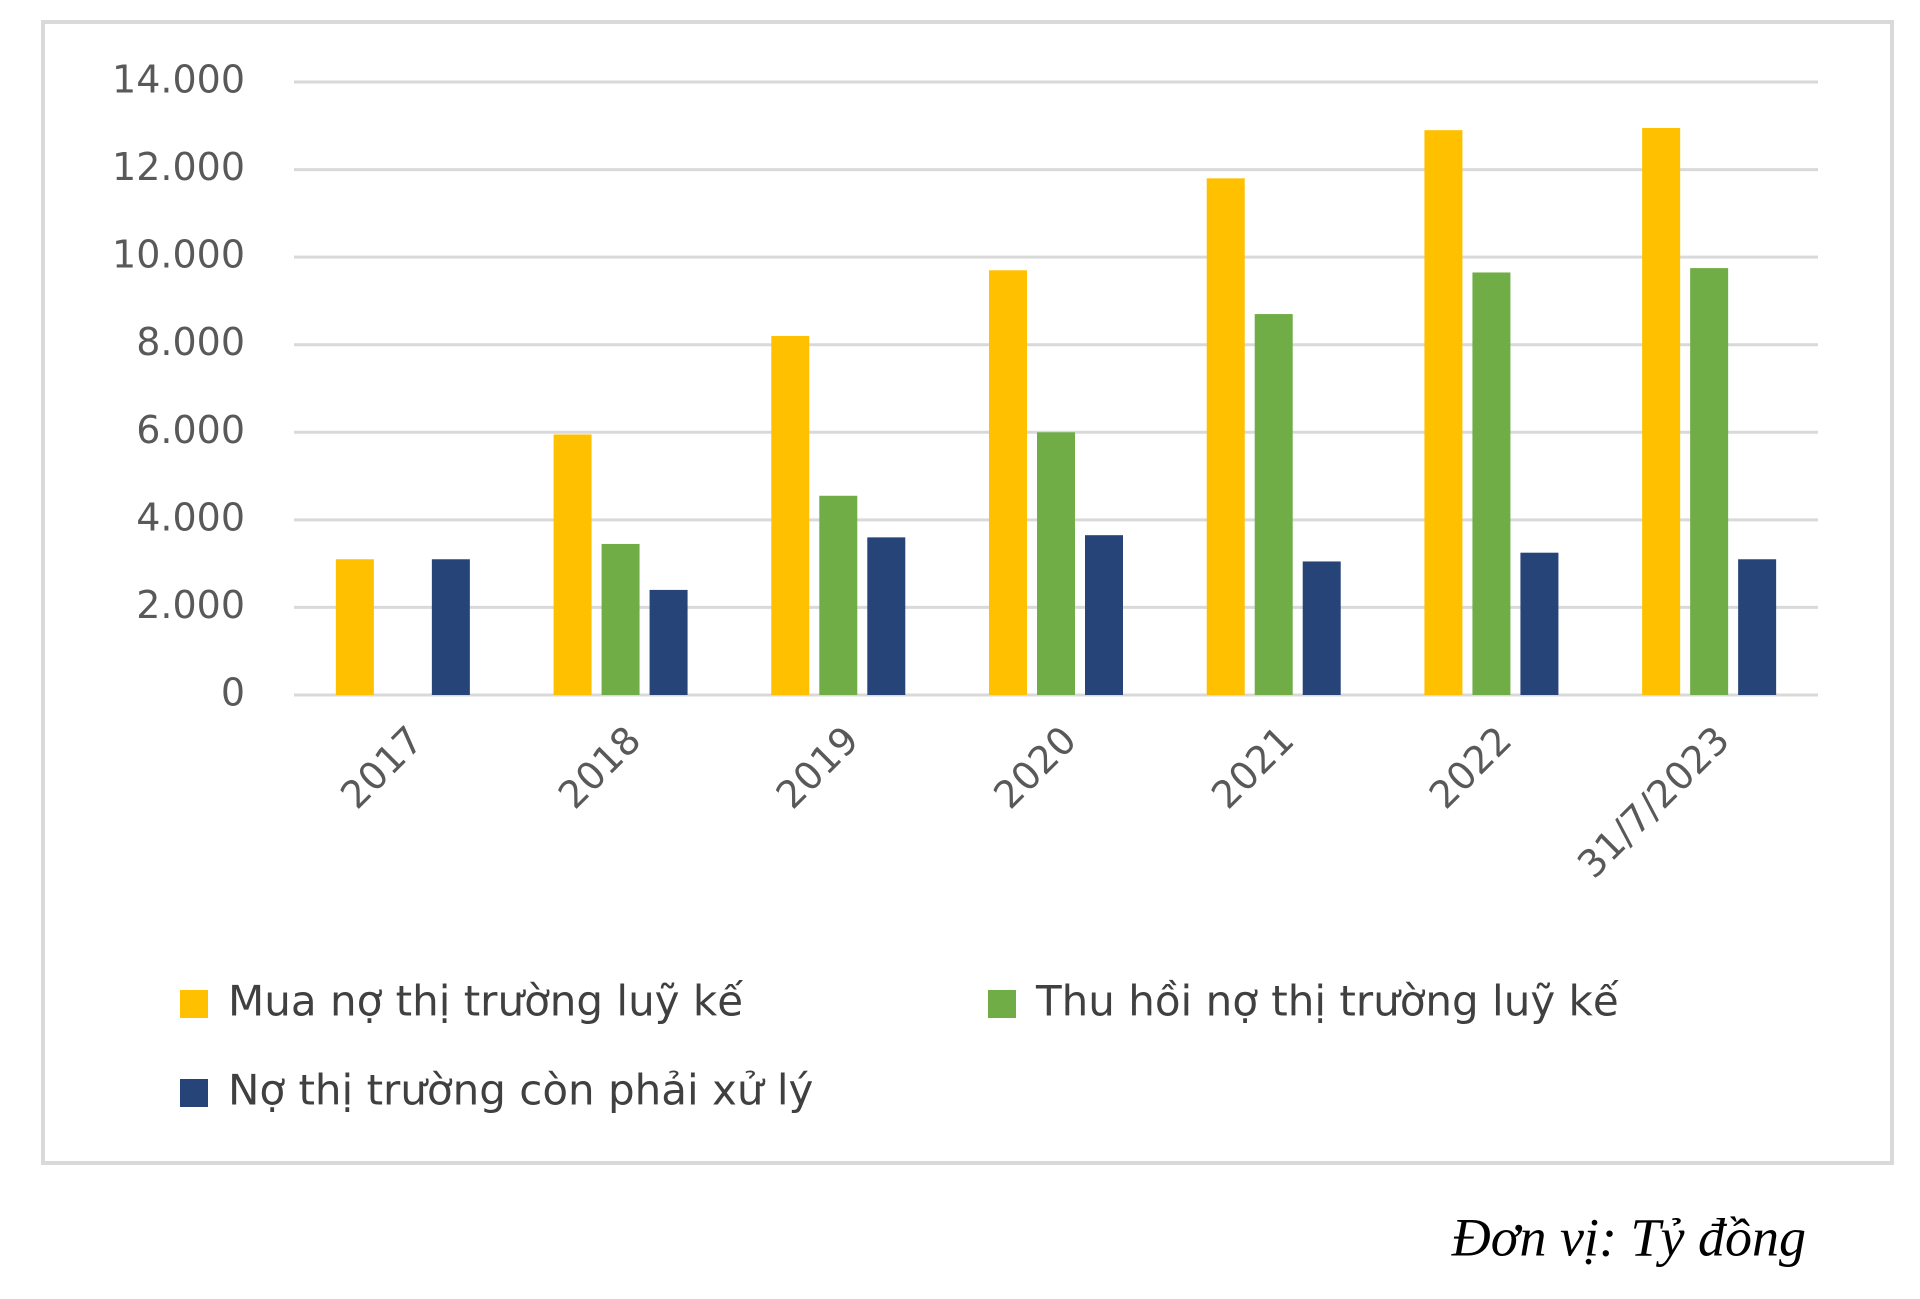  Describe the element at coordinates (178, 255) in the screenshot. I see `y-tick-label: 10.000` at that location.